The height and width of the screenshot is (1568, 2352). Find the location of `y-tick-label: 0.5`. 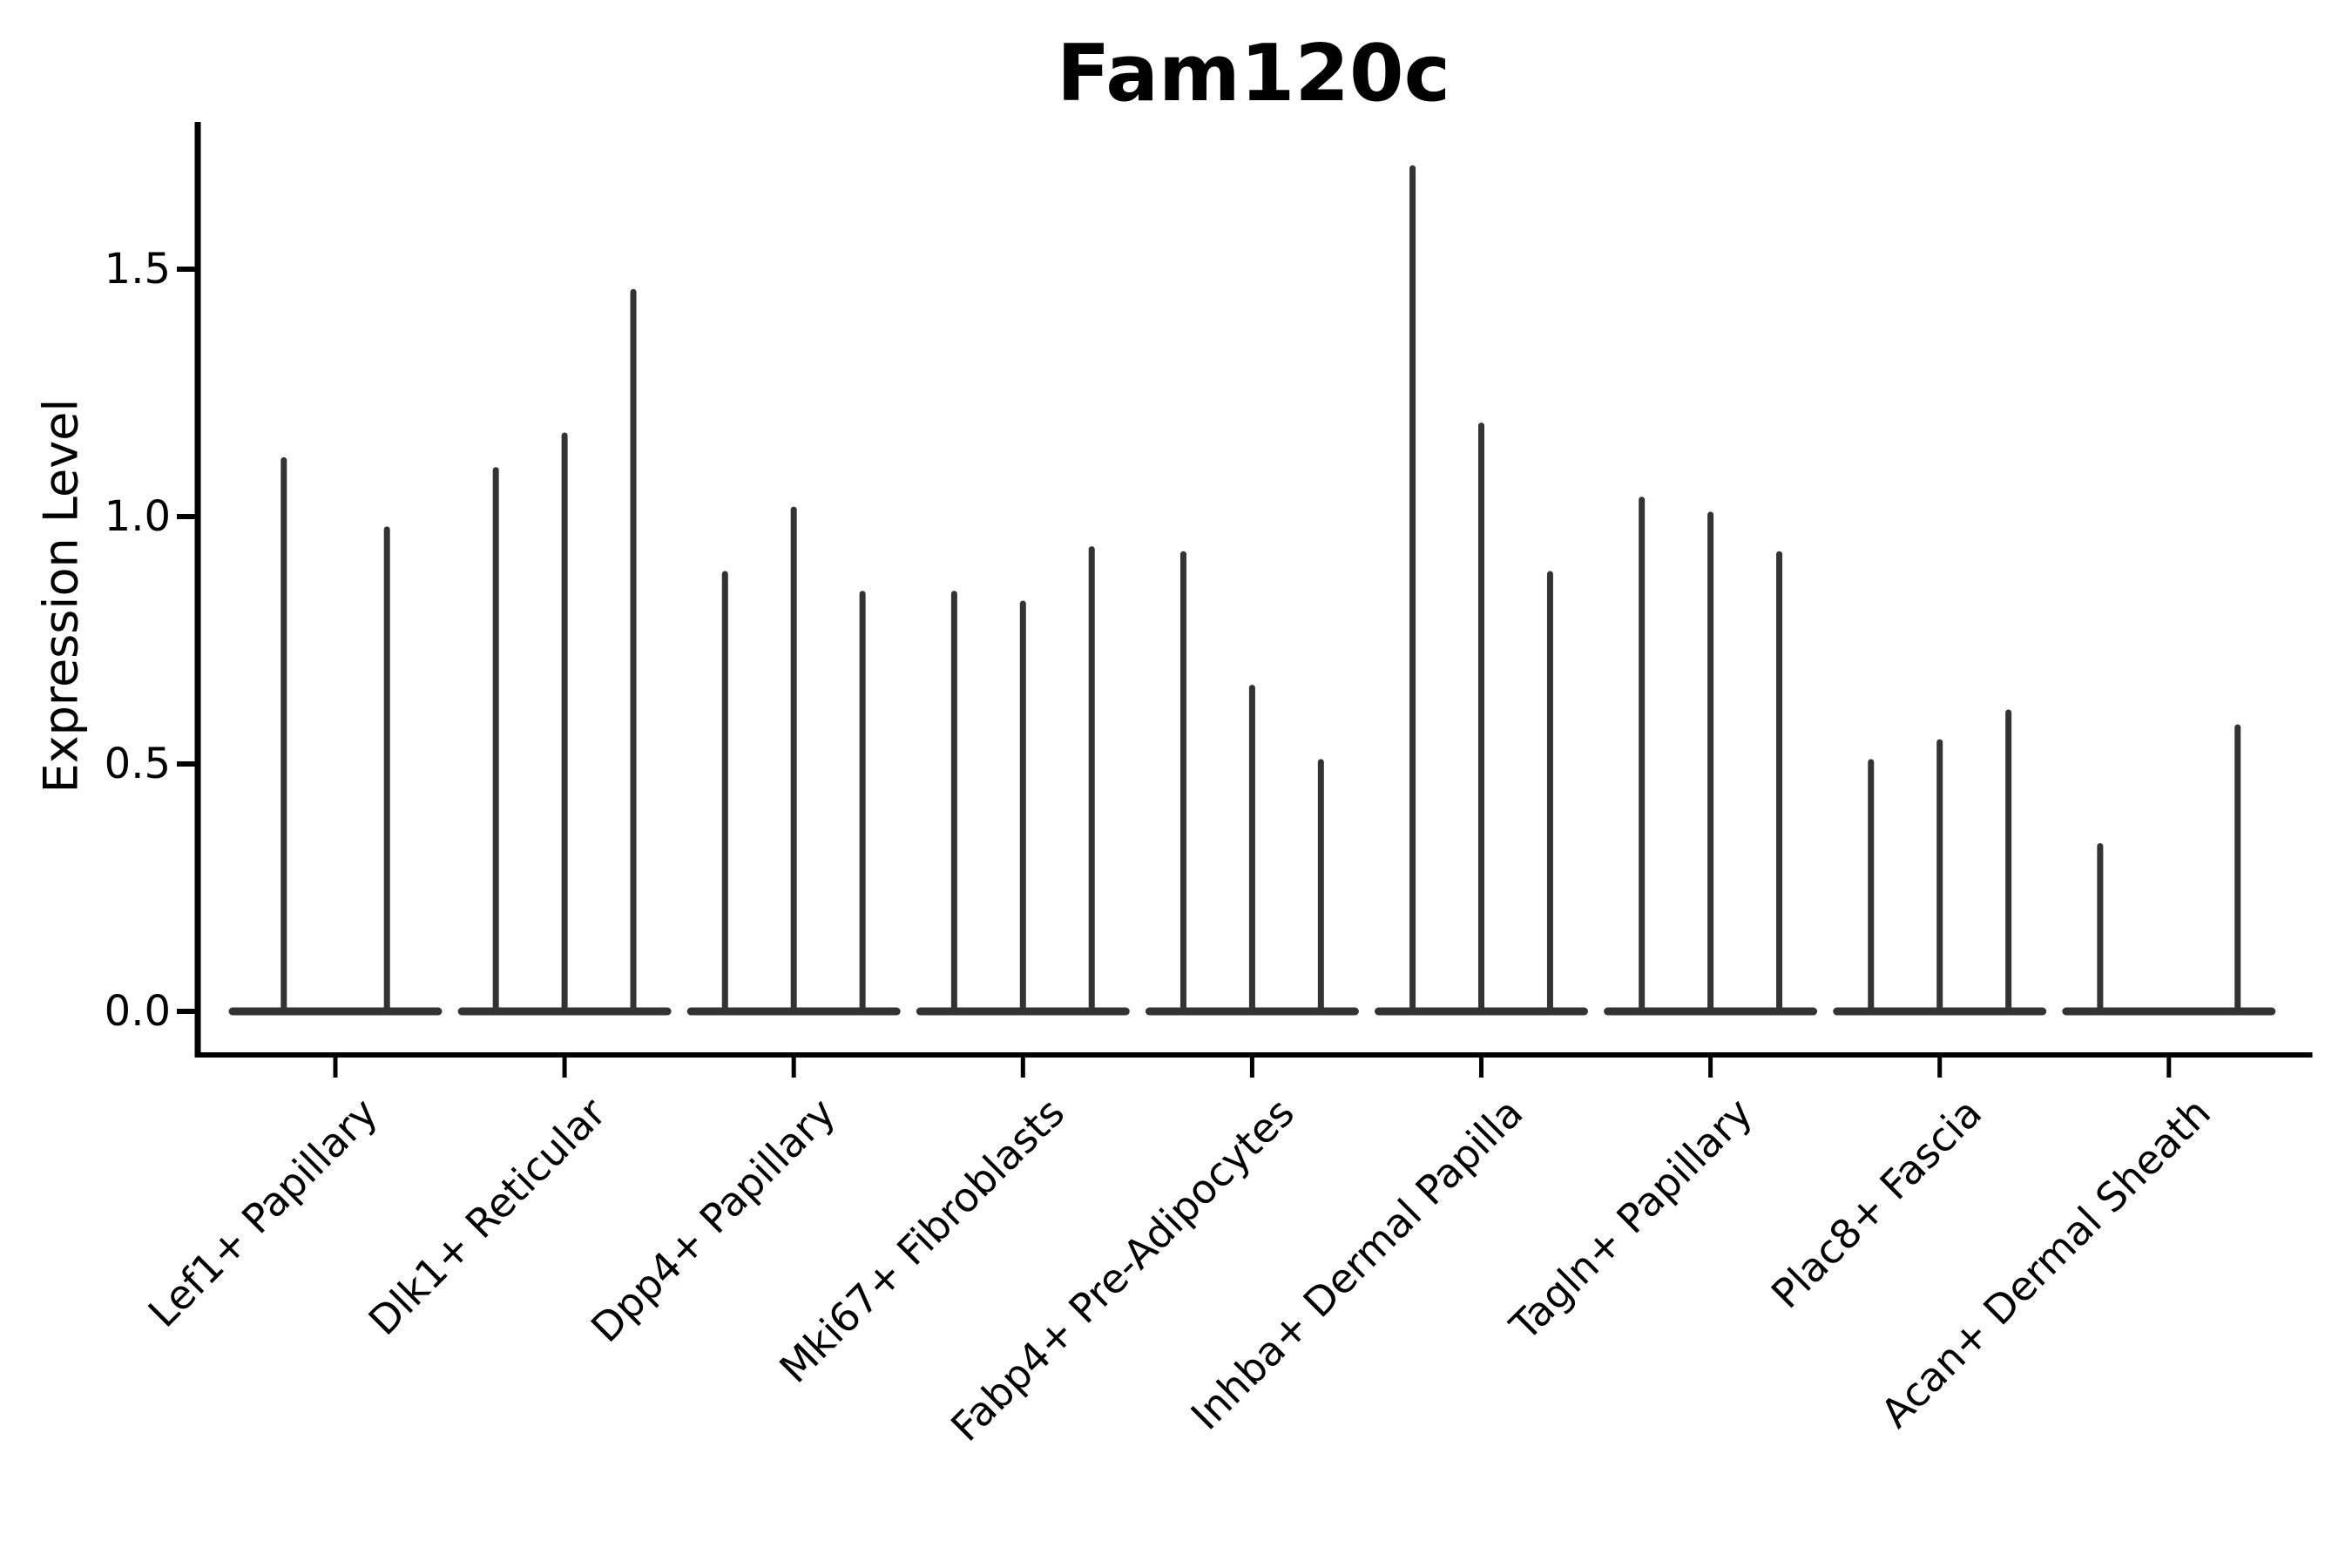

y-tick-label: 0.5 is located at coordinates (137, 764).